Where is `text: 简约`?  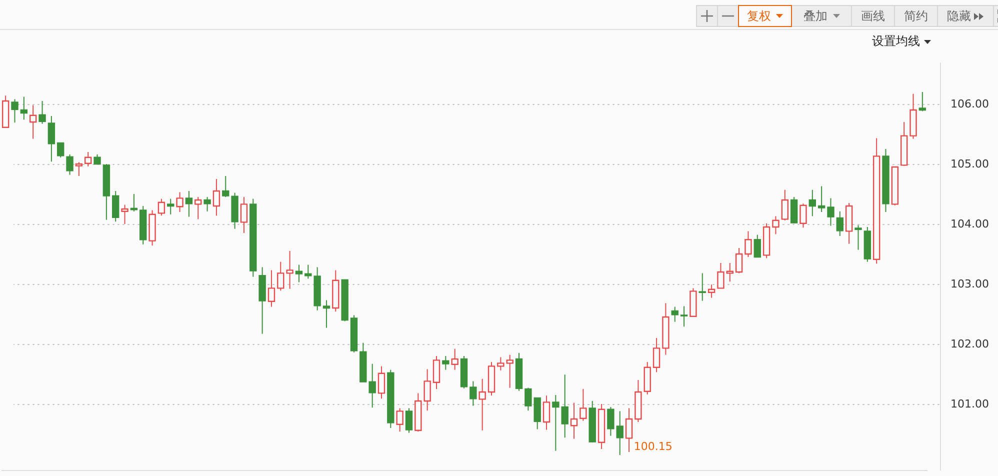
text: 简约 is located at coordinates (916, 16).